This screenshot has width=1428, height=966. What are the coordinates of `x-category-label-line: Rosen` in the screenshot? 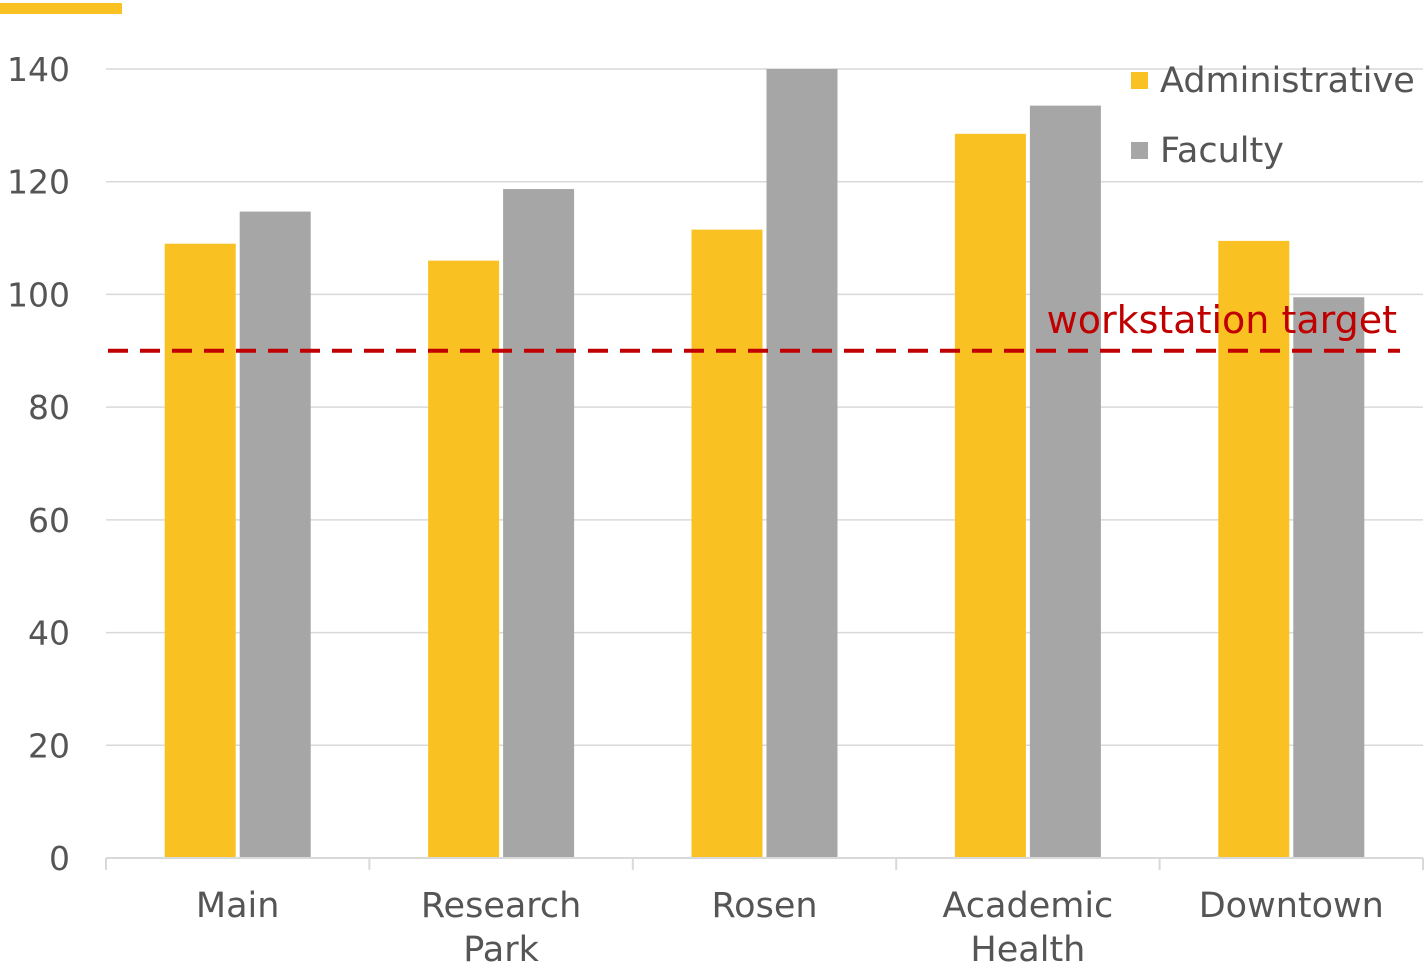 It's located at (764, 906).